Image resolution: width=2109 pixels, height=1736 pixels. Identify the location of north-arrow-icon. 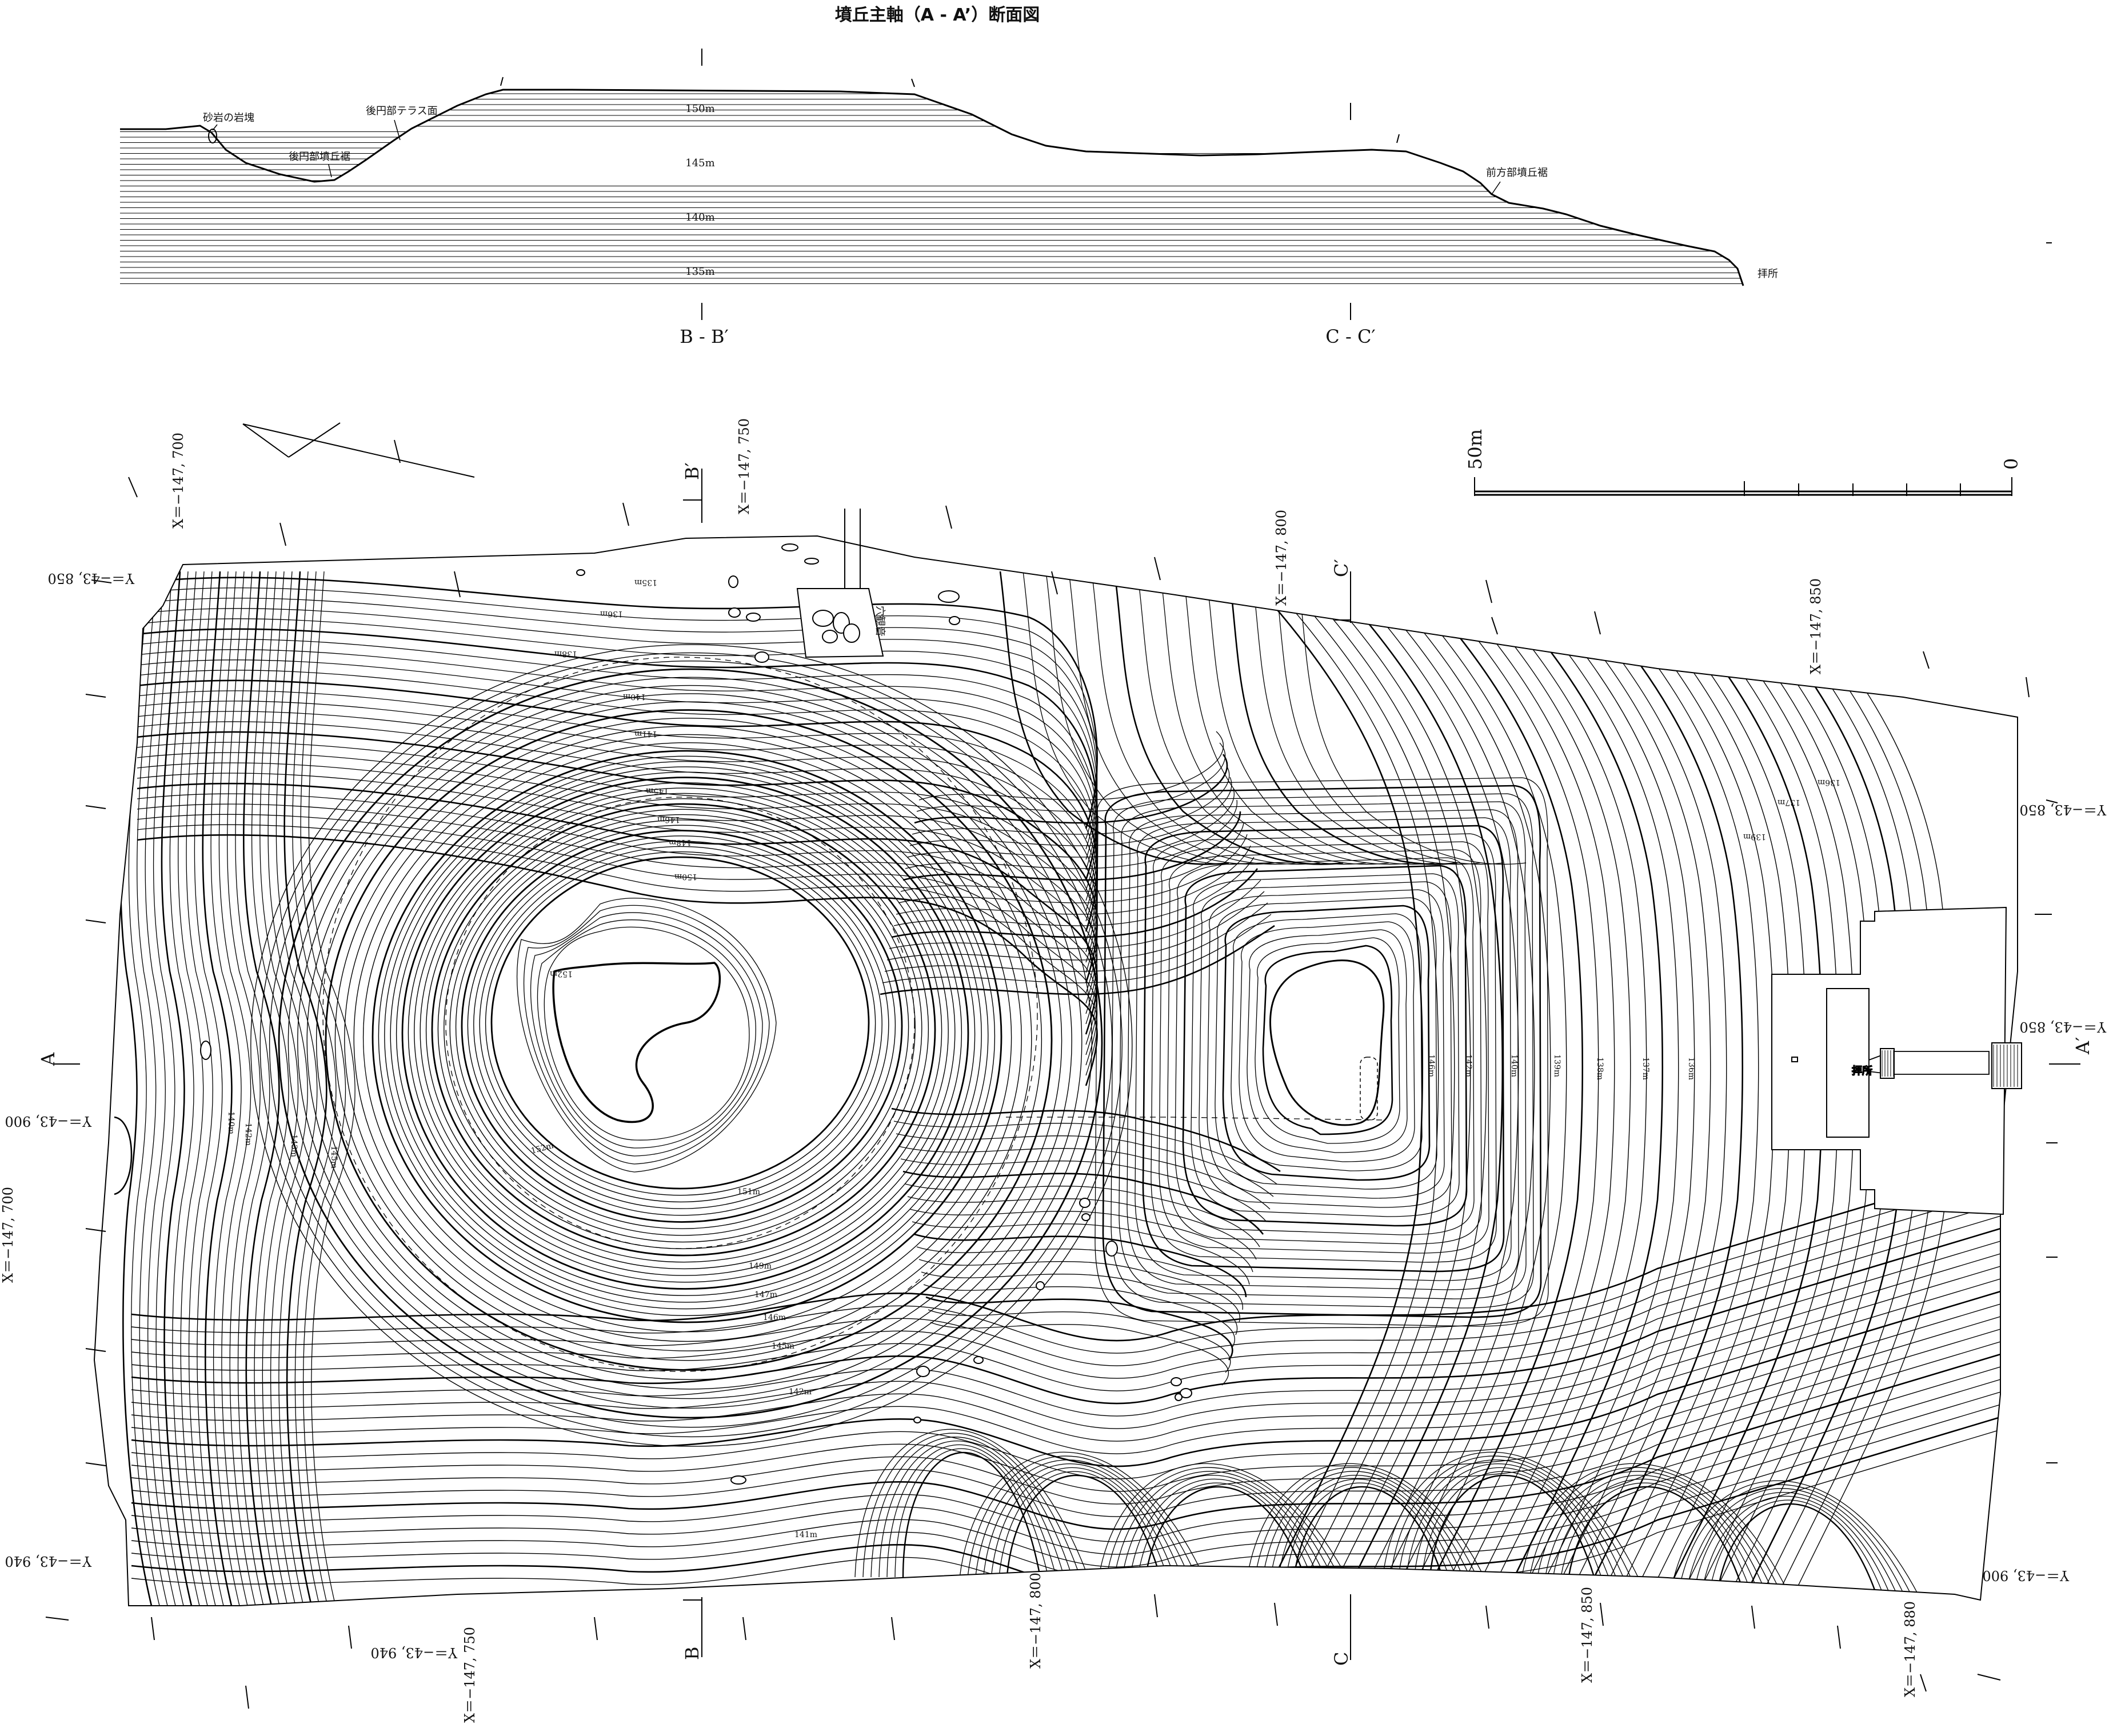
(358, 450).